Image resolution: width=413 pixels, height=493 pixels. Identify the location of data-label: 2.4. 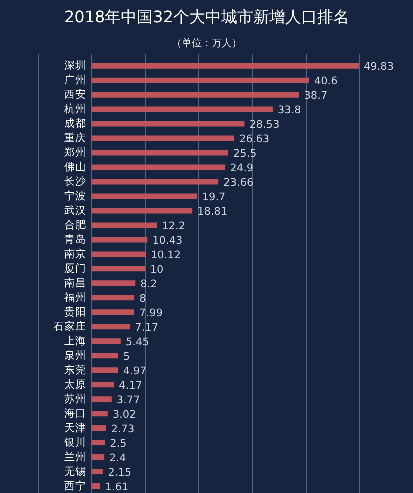
(118, 458).